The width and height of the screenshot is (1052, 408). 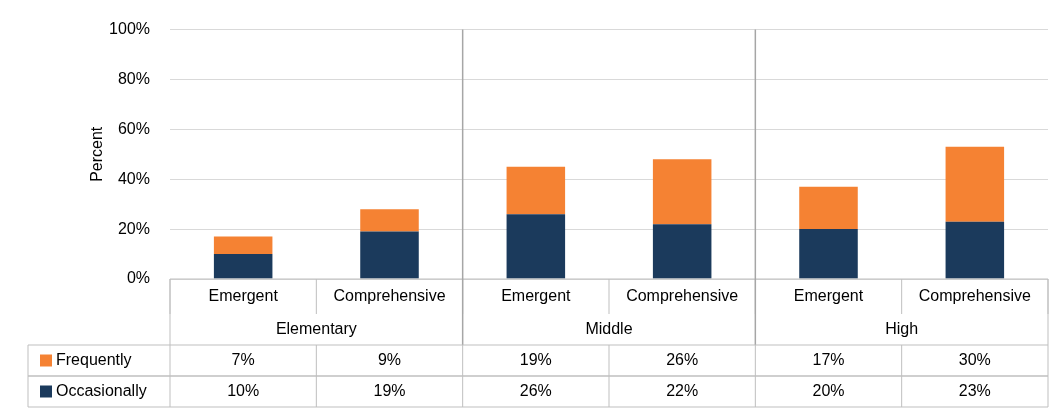 I want to click on y-tick-label: 40%, so click(x=133, y=178).